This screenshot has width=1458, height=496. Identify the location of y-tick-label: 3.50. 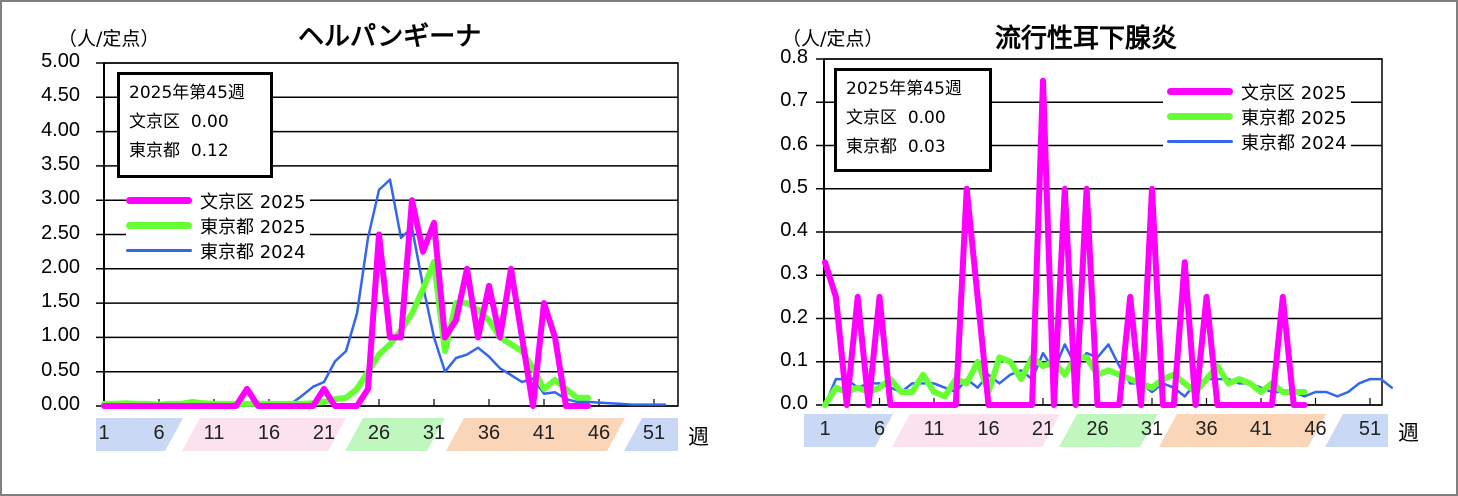
(60, 163).